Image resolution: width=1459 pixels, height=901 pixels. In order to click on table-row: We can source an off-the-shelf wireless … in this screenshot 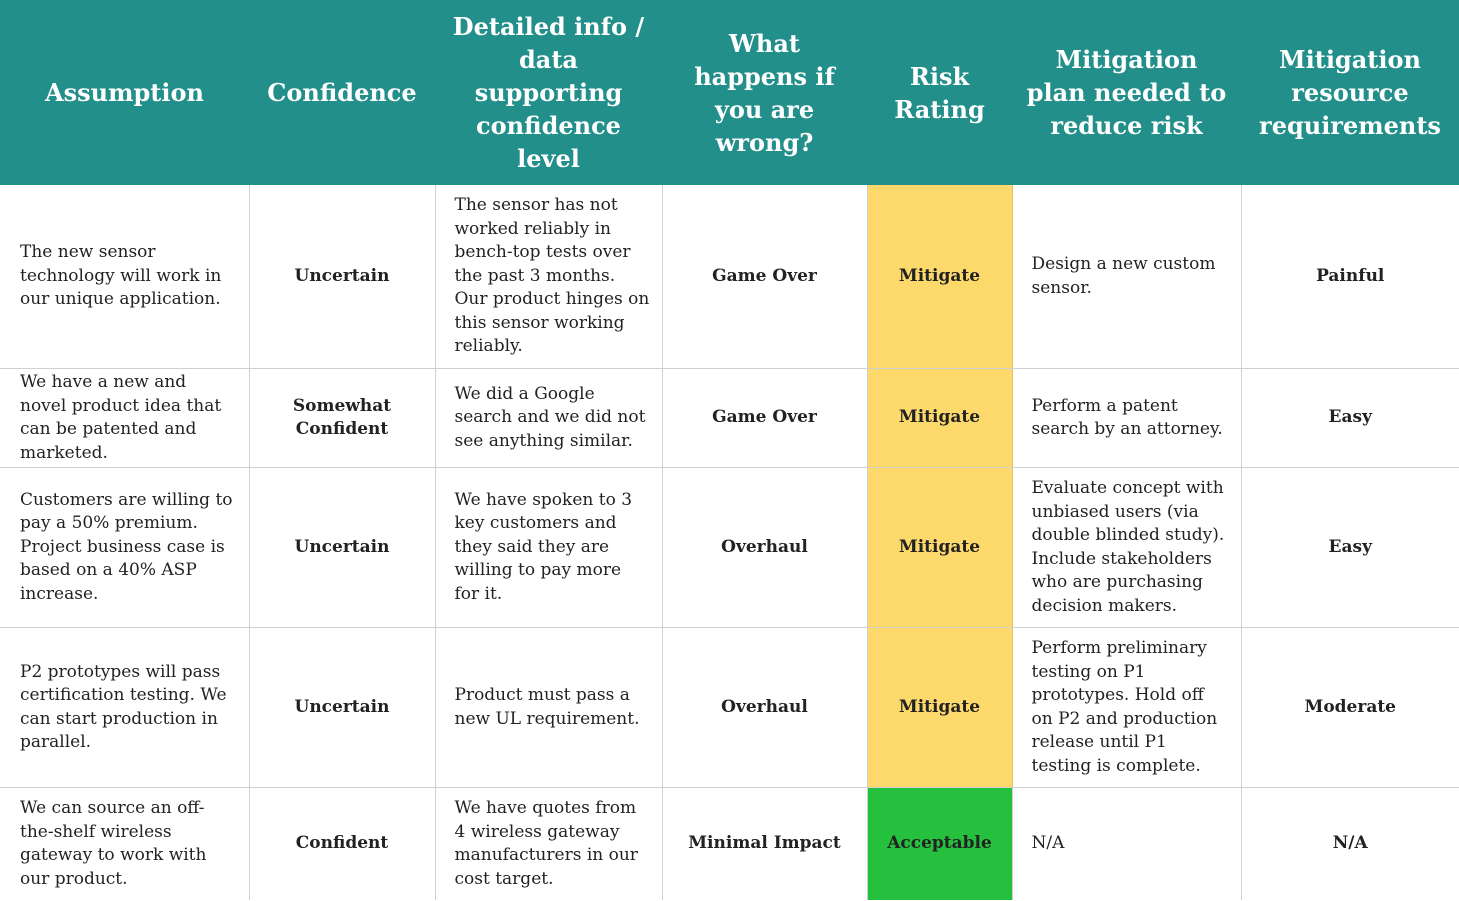, I will do `click(729, 843)`.